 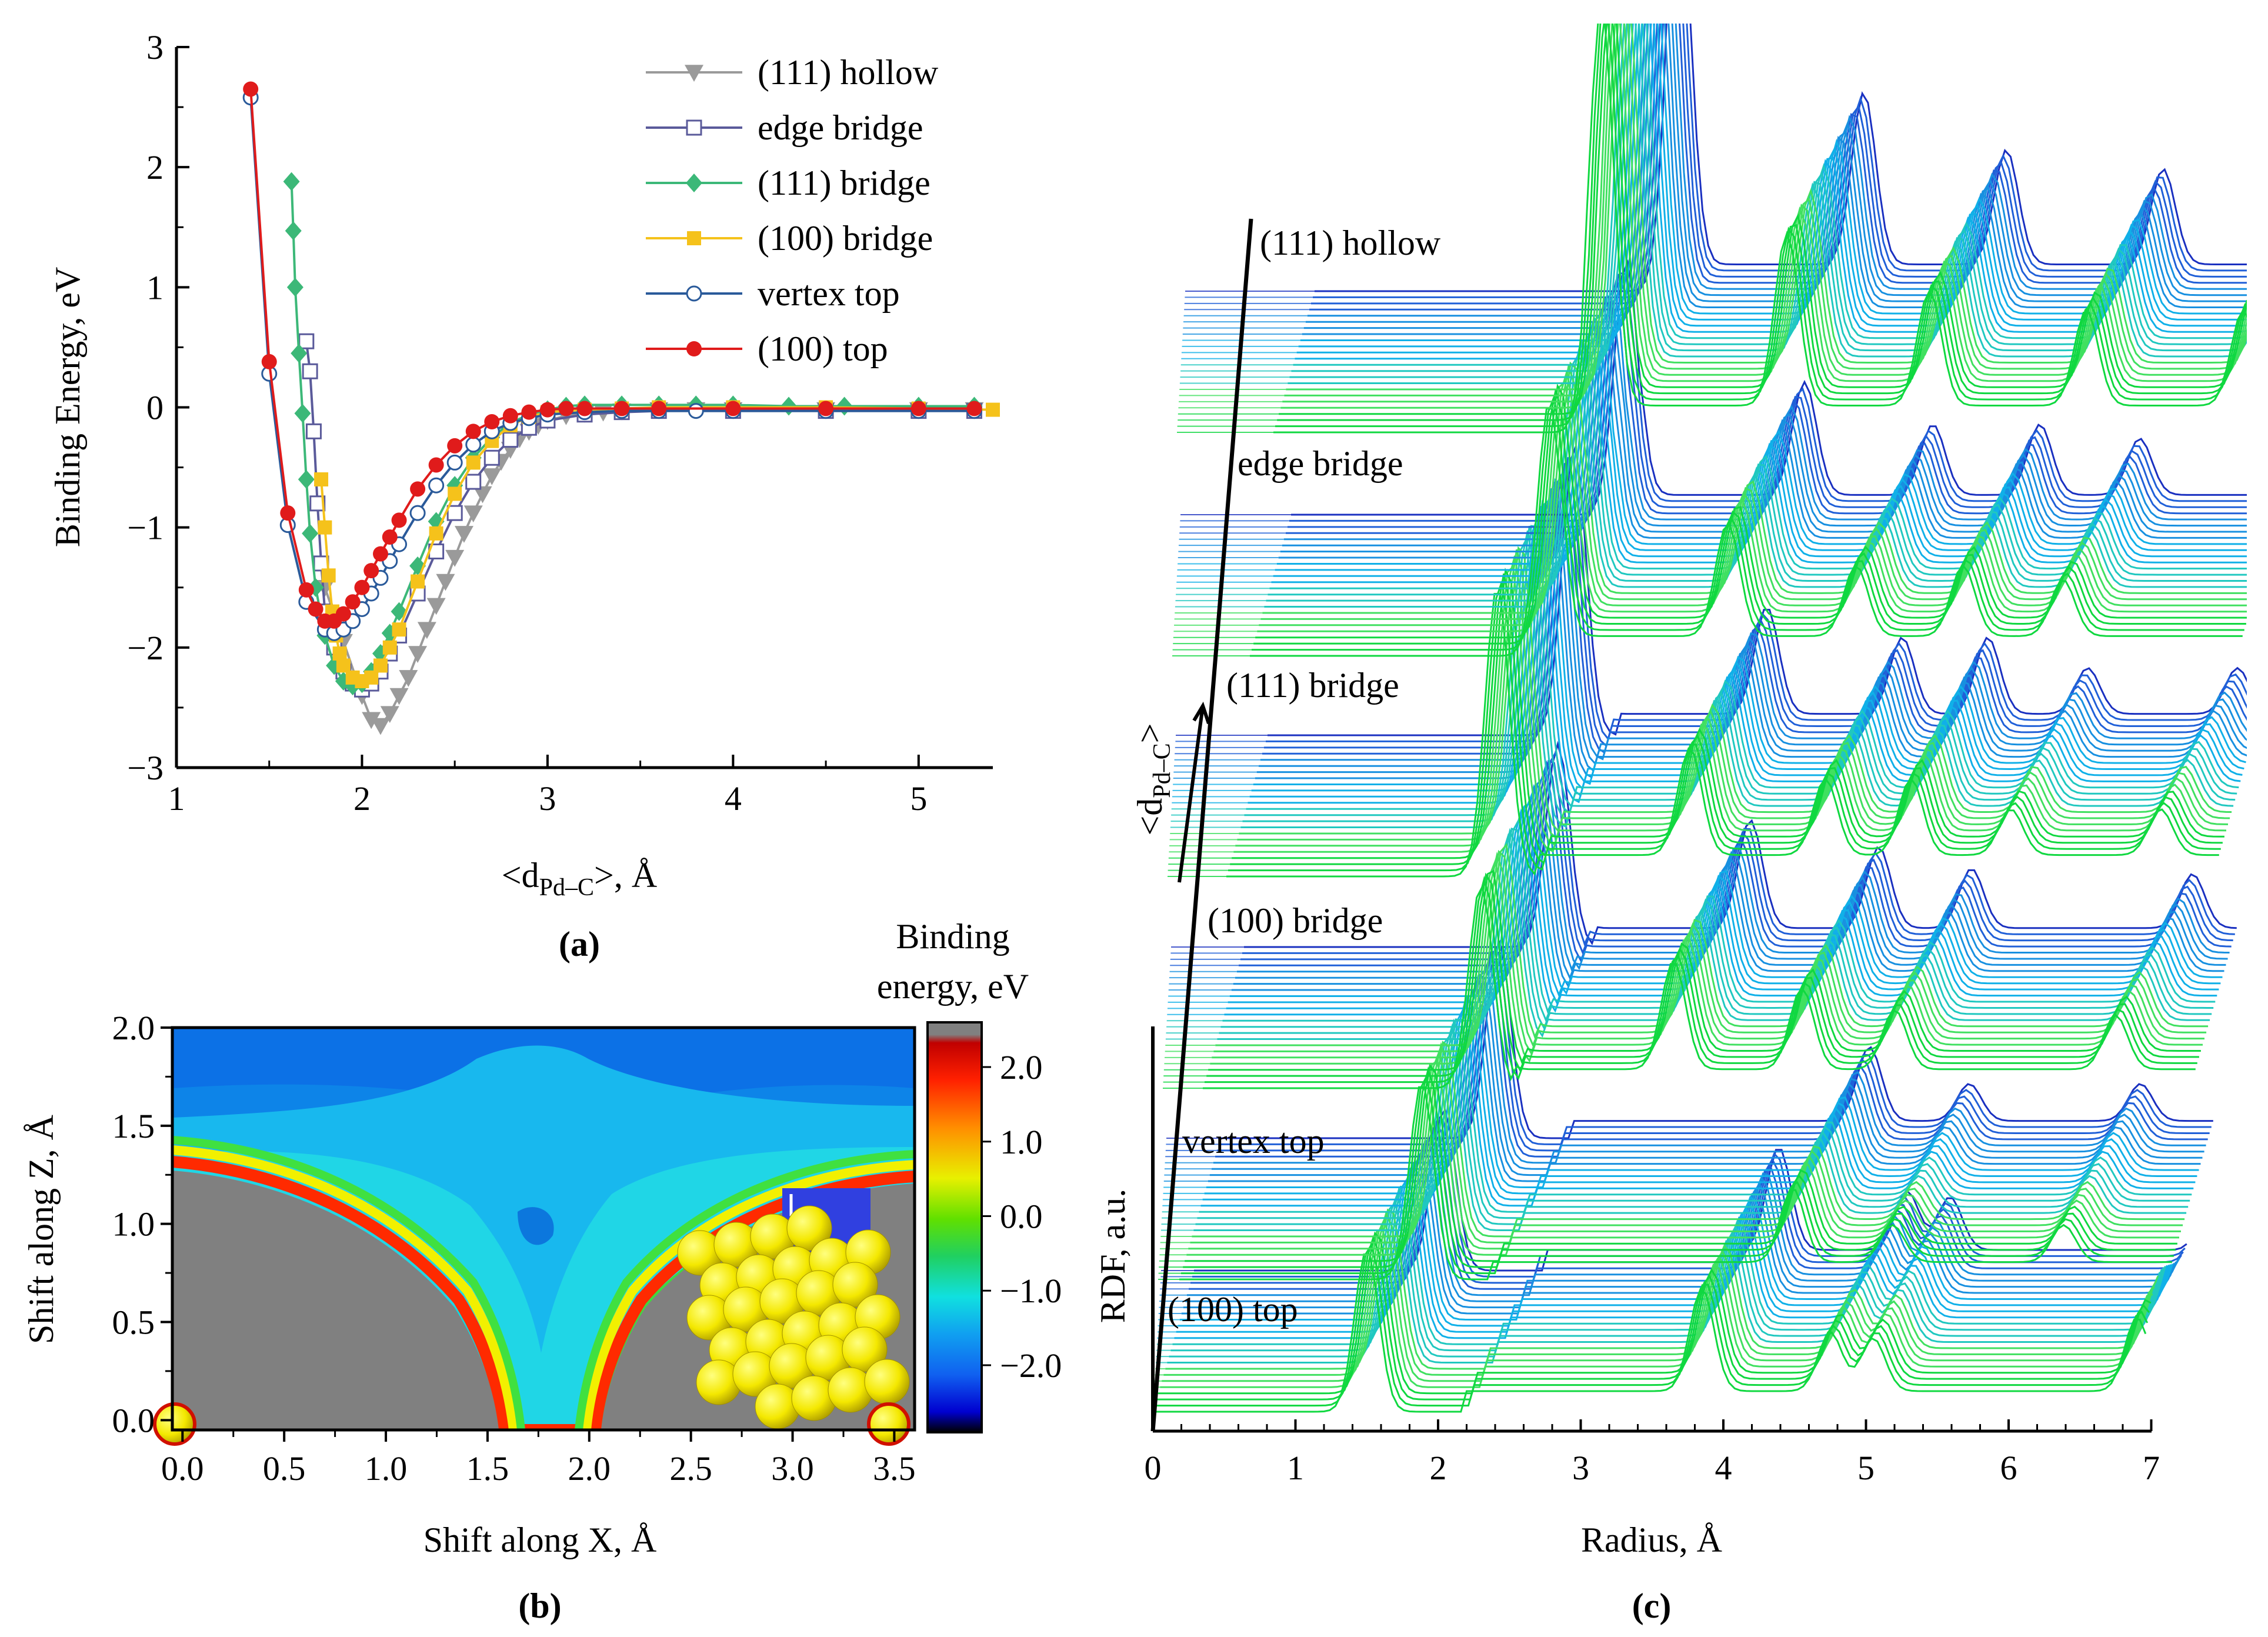 What do you see at coordinates (1295, 1468) in the screenshot?
I see `panel-c-x-tick-label: 1` at bounding box center [1295, 1468].